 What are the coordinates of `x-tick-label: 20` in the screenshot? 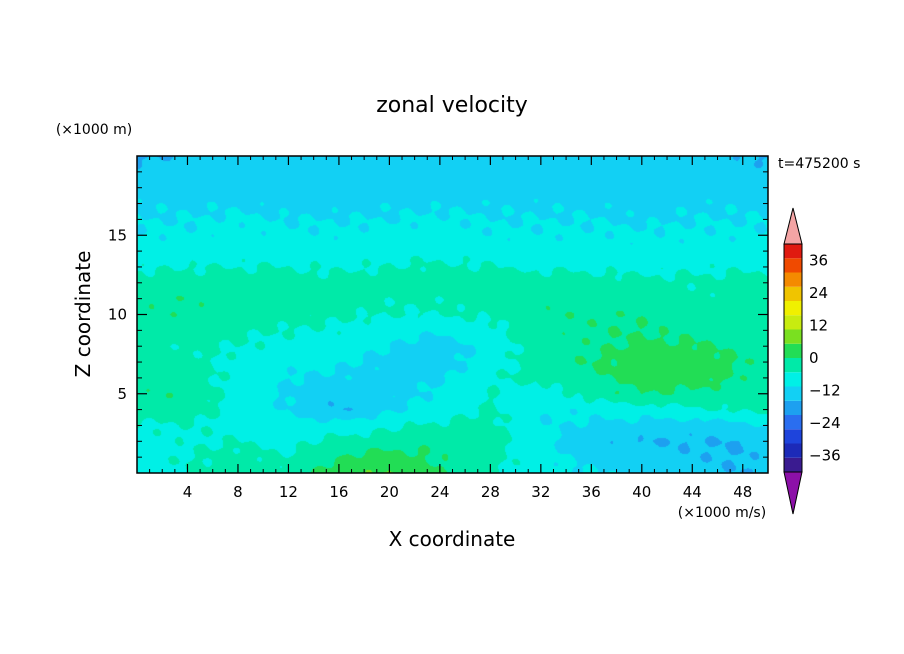 It's located at (389, 492).